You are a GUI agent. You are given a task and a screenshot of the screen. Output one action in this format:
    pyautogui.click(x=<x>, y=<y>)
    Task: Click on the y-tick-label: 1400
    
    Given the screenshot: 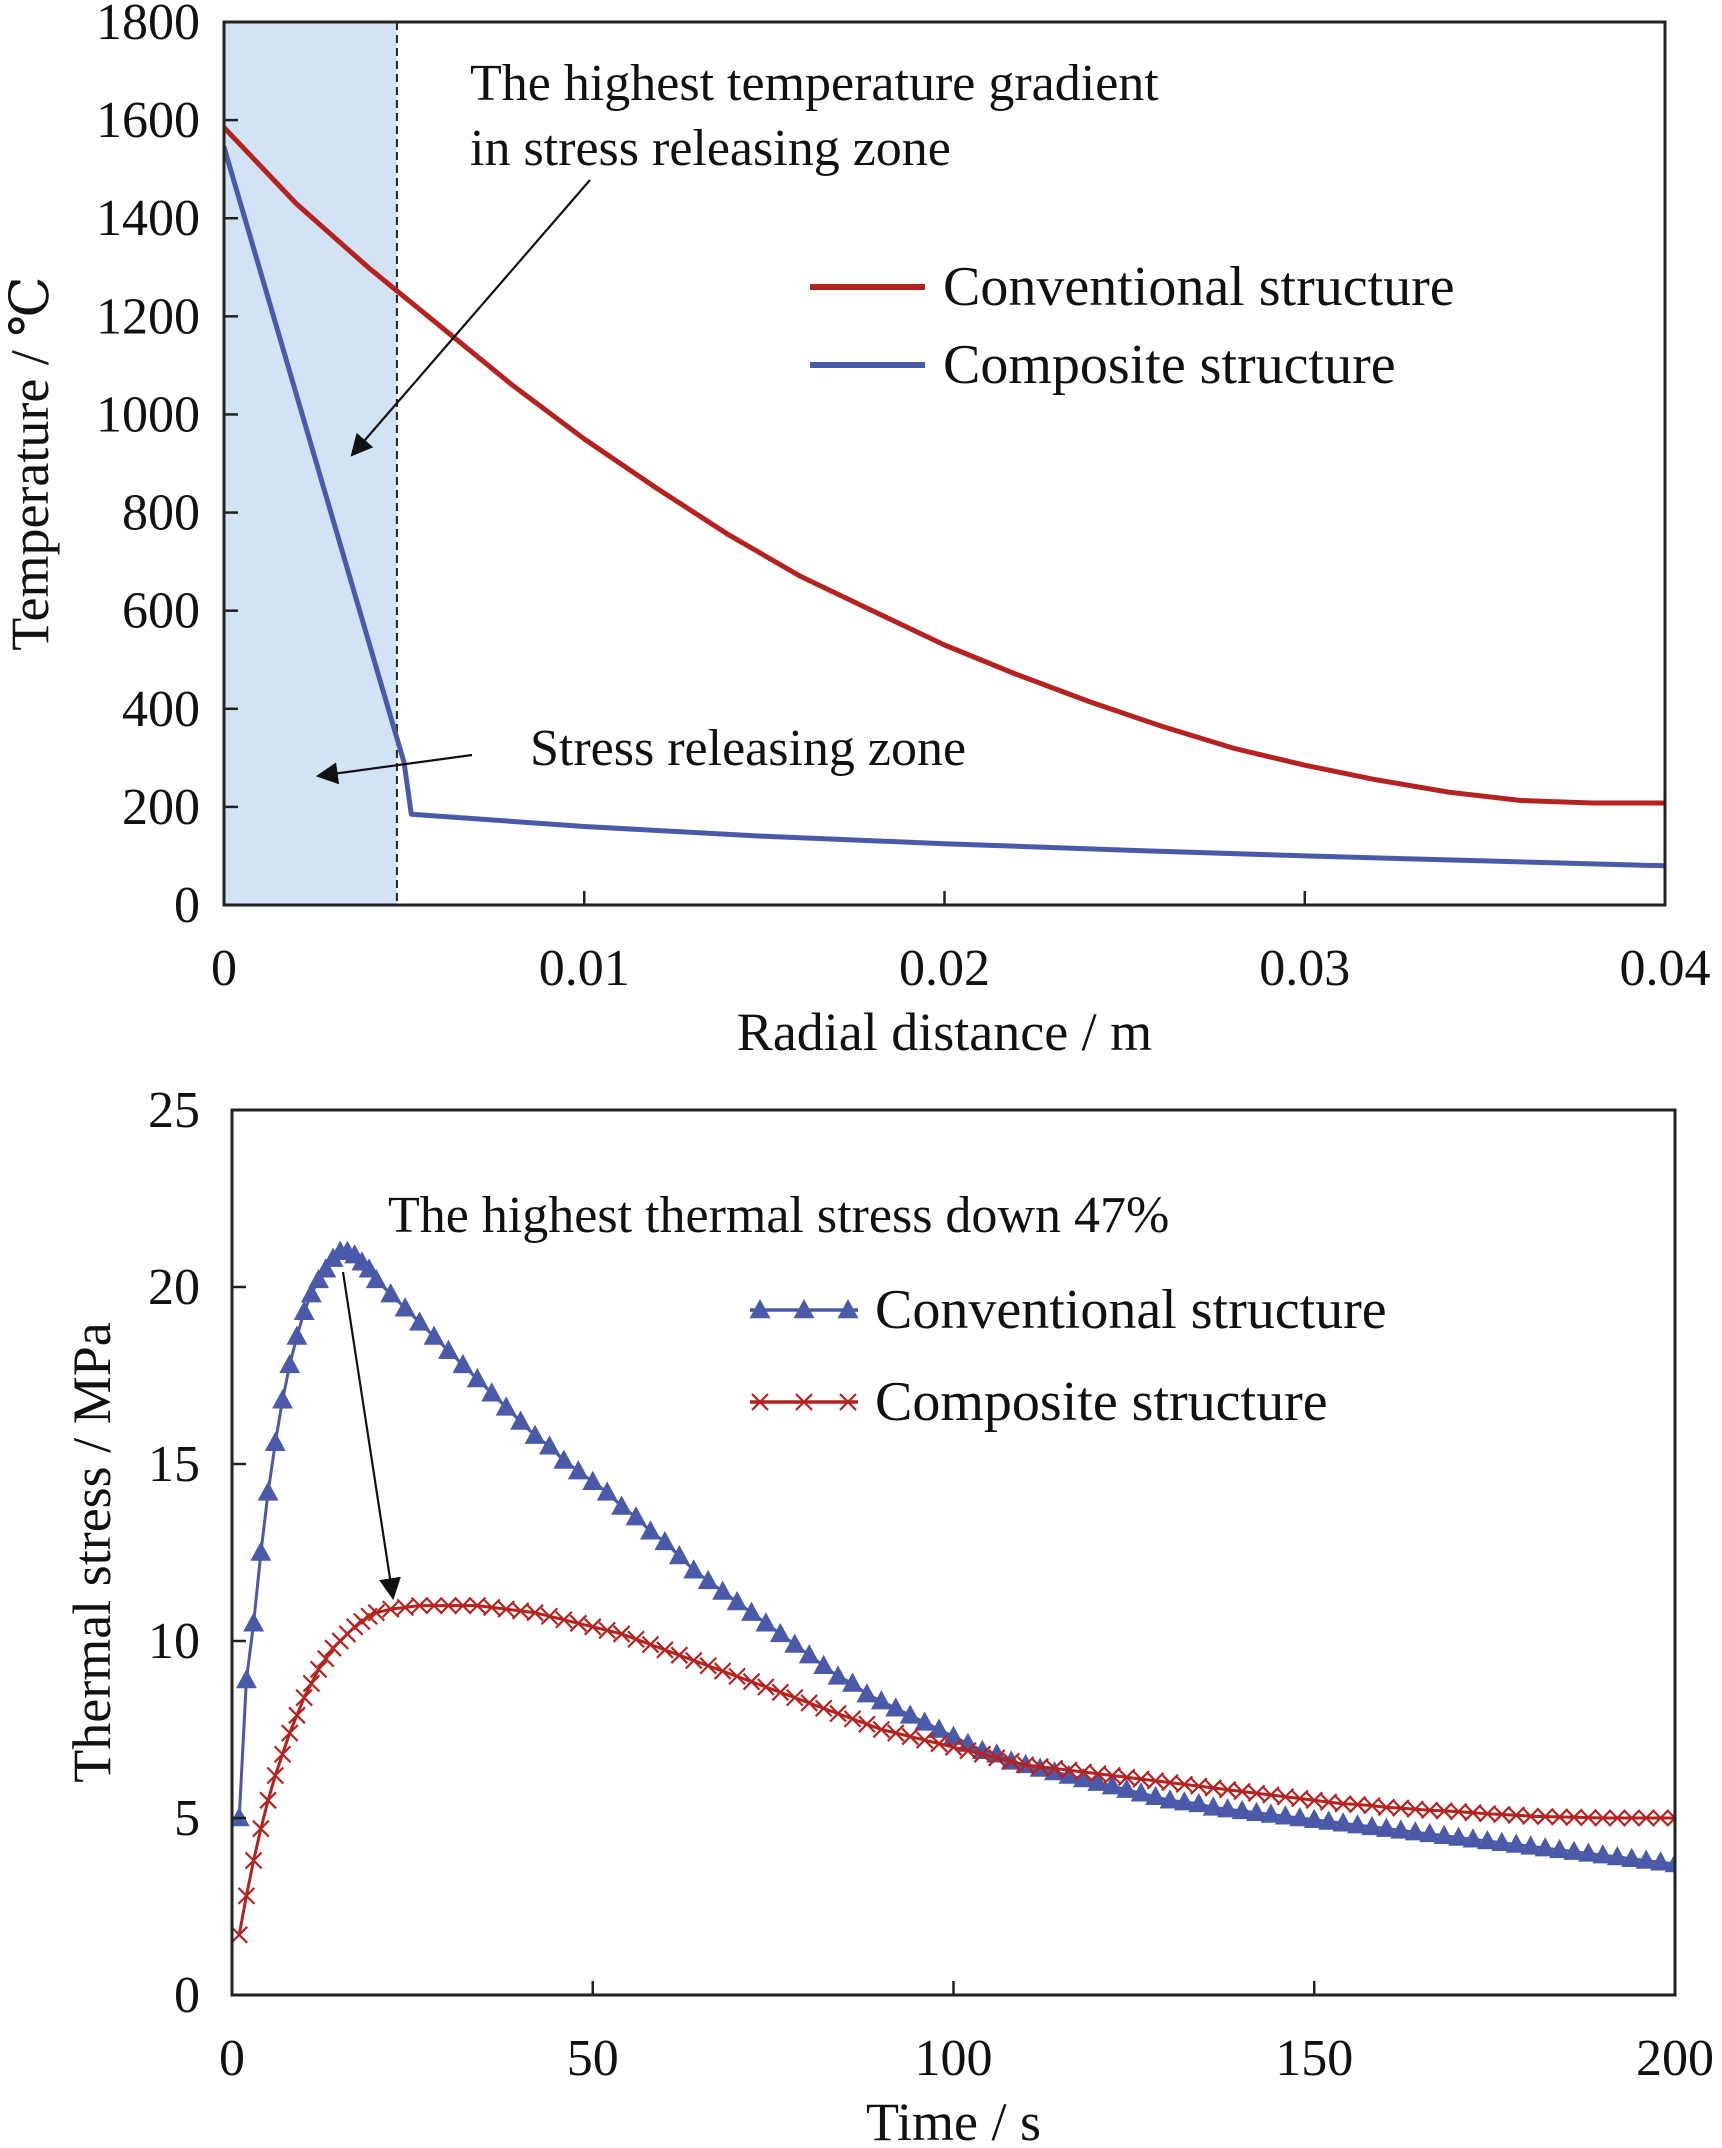 What is the action you would take?
    pyautogui.click(x=148, y=218)
    